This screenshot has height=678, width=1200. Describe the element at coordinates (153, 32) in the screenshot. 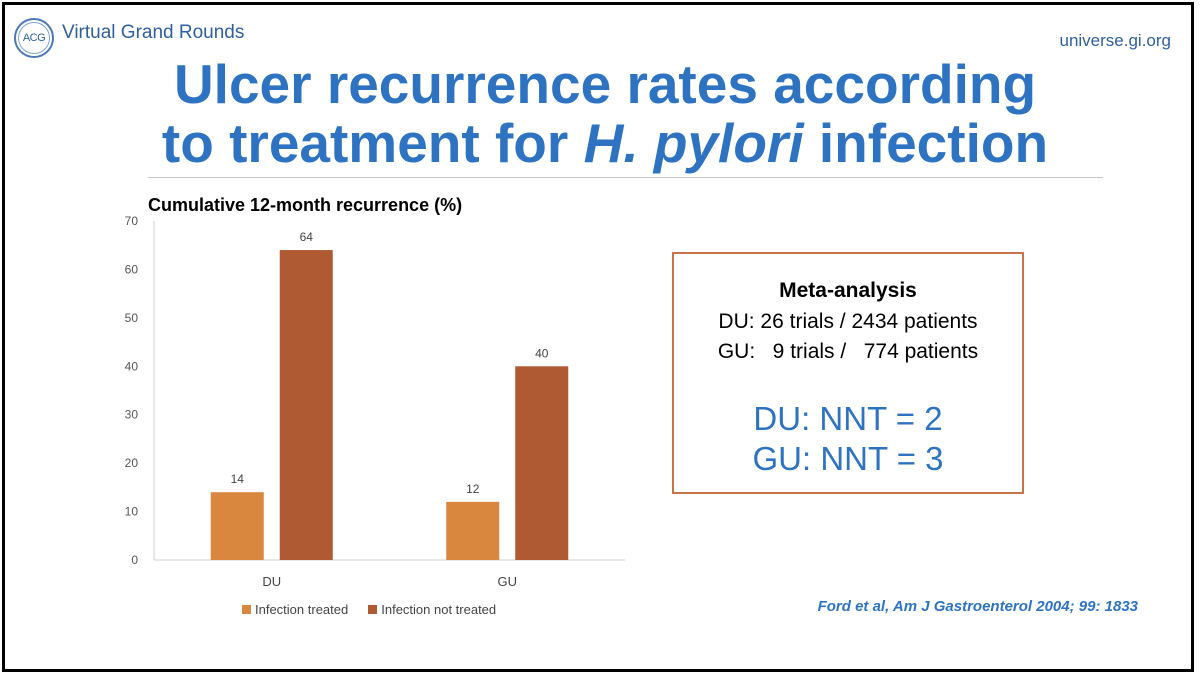

I see `brand-name: Virtual Grand Rounds` at that location.